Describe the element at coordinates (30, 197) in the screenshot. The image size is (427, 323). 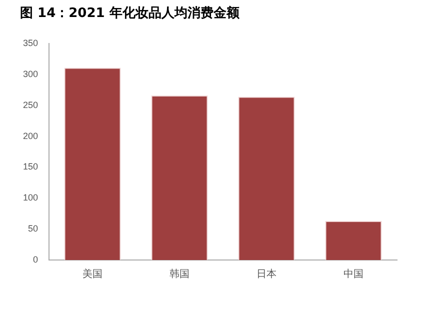
I see `y-tick-label: 100` at that location.